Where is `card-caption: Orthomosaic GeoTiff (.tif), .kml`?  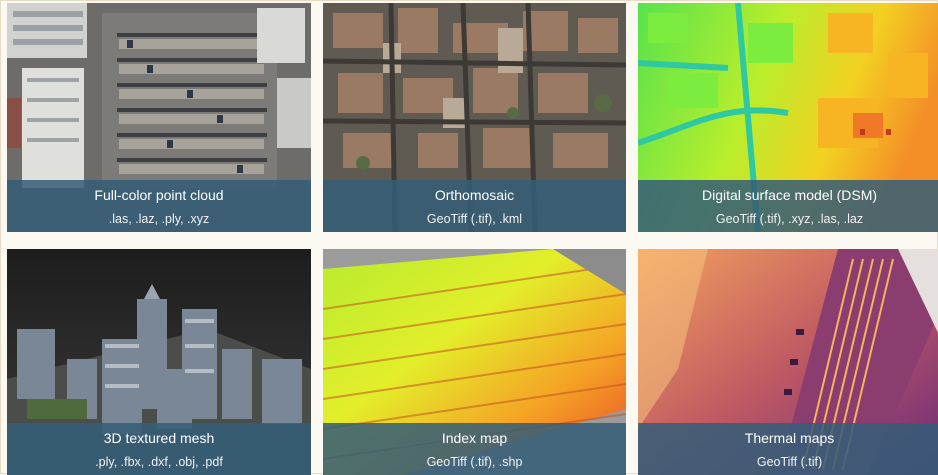 card-caption: Orthomosaic GeoTiff (.tif), .kml is located at coordinates (474, 206).